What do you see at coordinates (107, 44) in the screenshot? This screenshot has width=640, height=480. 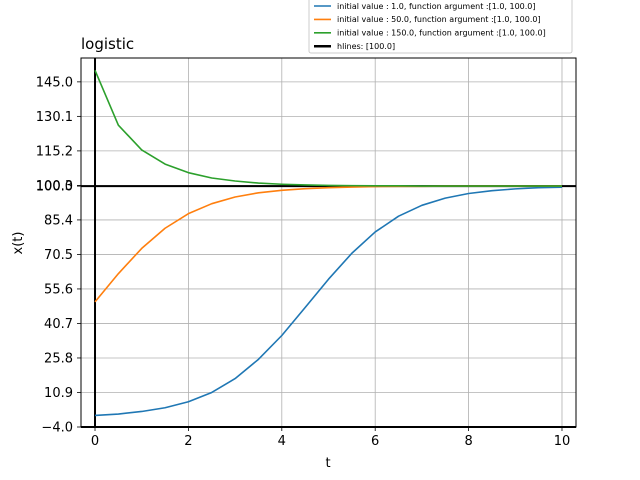 I see `chart-title: logistic` at bounding box center [107, 44].